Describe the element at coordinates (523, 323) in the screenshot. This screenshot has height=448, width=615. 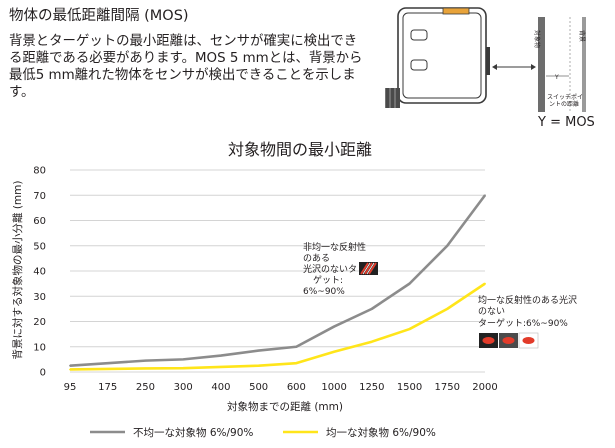
I see `uniform-annotation-line: ターゲット:6%~90%` at that location.